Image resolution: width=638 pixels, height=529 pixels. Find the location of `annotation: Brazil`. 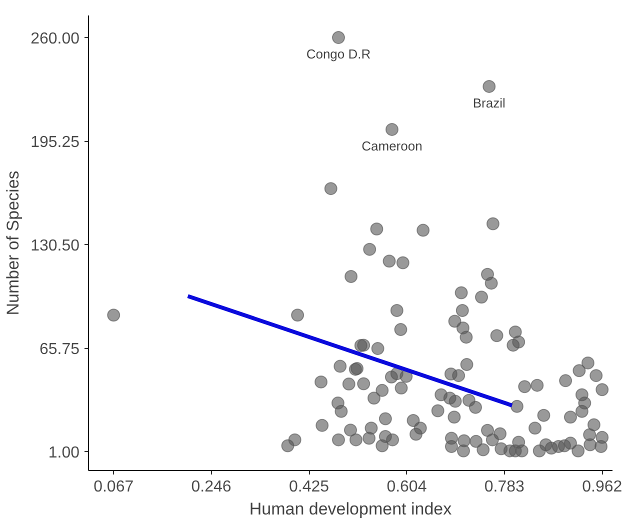

annotation: Brazil is located at coordinates (489, 102).